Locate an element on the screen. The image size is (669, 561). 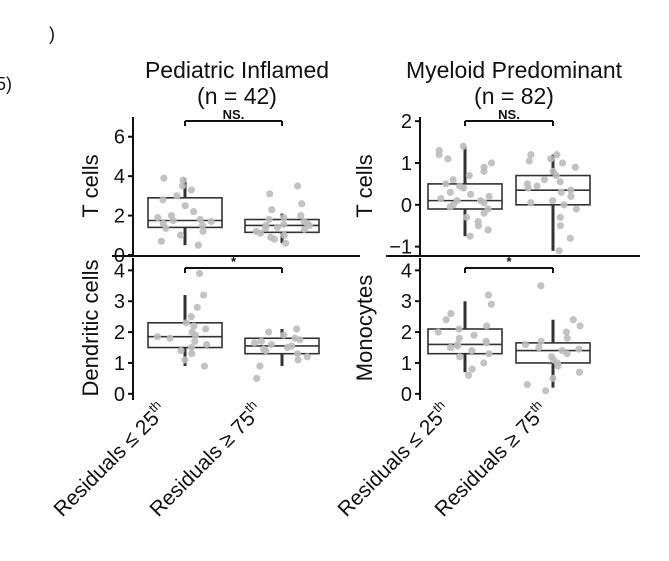
right-column-subtitle: (n = 82) is located at coordinates (514, 96).